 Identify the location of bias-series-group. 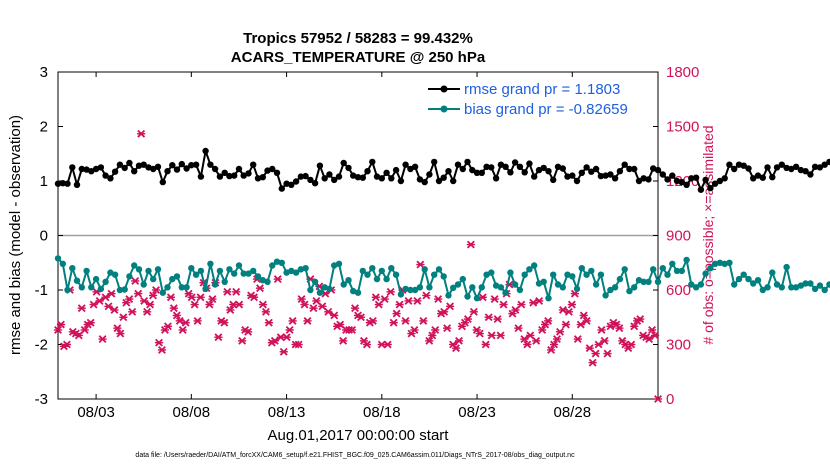
(442, 278).